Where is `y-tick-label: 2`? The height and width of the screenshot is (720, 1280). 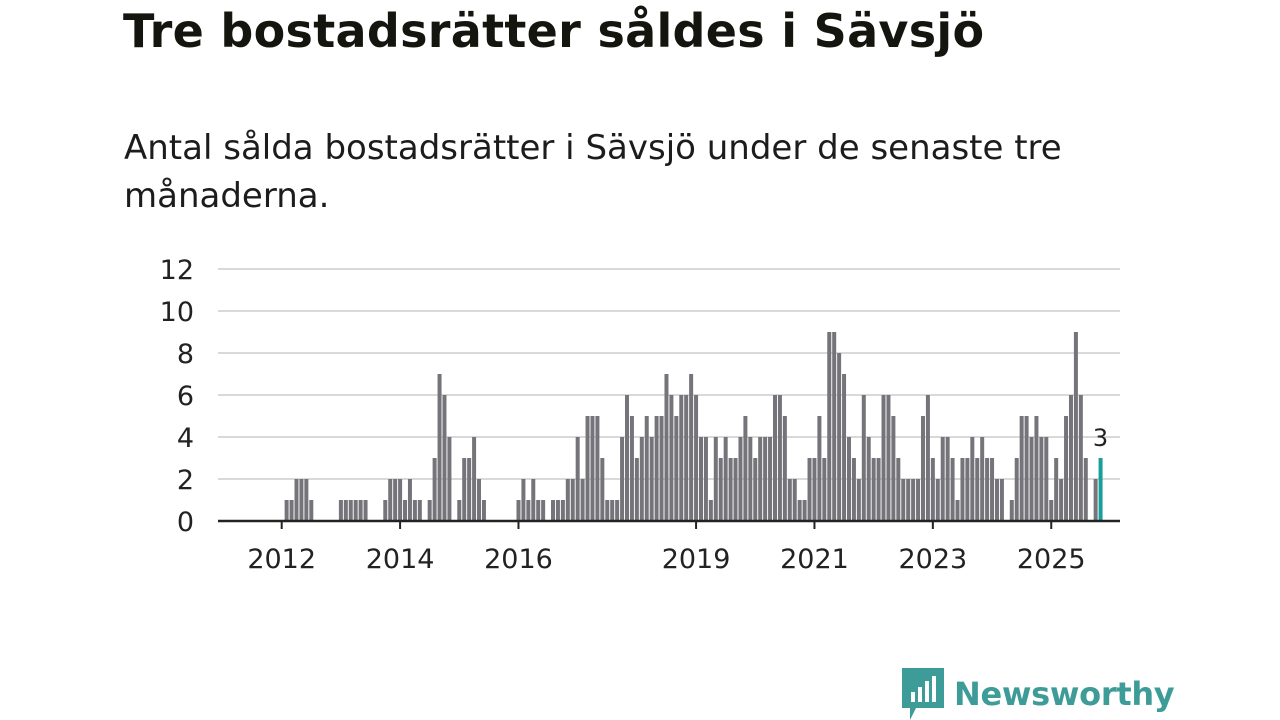
y-tick-label: 2 is located at coordinates (185, 480).